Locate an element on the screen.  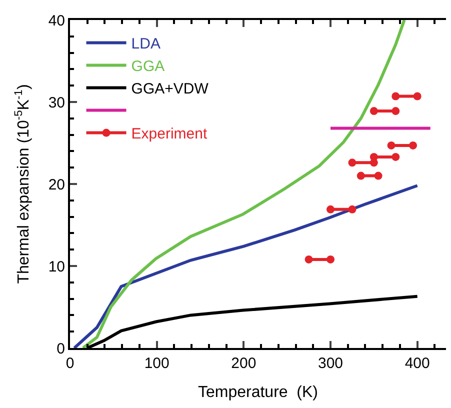
legend-label: GGA+VDW is located at coordinates (170, 89).